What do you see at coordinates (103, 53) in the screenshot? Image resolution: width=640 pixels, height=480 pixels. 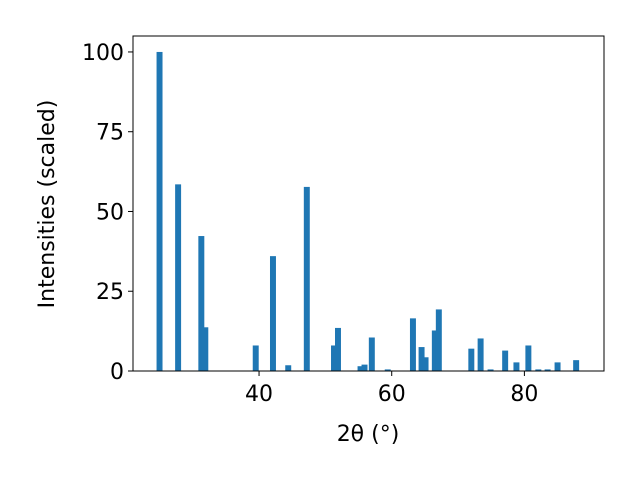 I see `y-tick-label: 100` at bounding box center [103, 53].